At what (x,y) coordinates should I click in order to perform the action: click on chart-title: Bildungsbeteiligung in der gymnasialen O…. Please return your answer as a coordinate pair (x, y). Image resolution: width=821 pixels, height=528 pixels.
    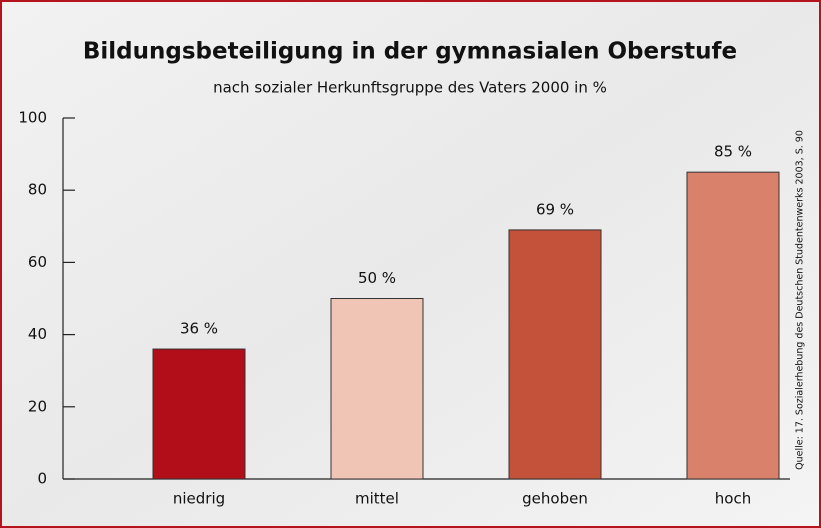
    Looking at the image, I should click on (410, 52).